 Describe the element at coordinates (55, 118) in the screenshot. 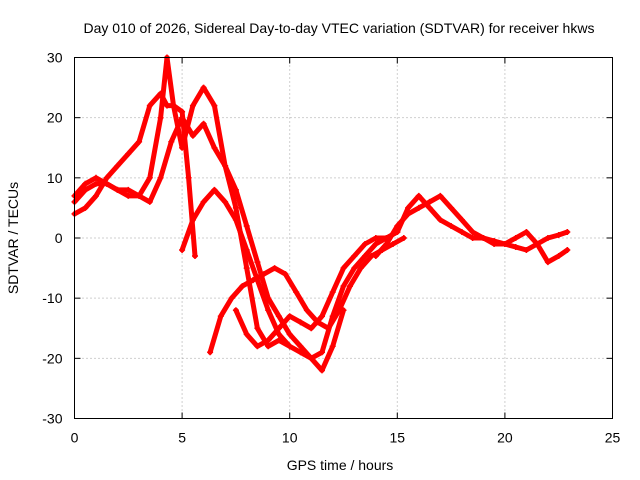

I see `y-tick-label: 20` at that location.